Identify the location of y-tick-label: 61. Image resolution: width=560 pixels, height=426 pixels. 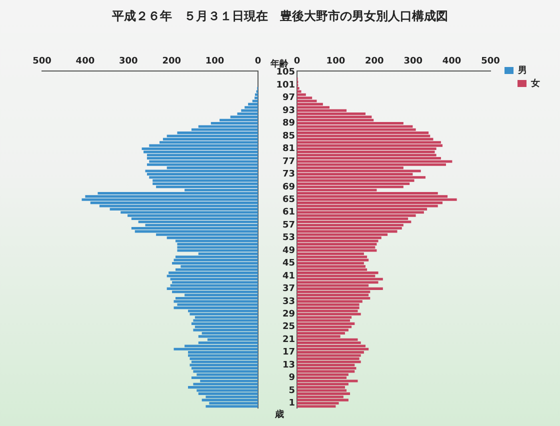
(288, 213).